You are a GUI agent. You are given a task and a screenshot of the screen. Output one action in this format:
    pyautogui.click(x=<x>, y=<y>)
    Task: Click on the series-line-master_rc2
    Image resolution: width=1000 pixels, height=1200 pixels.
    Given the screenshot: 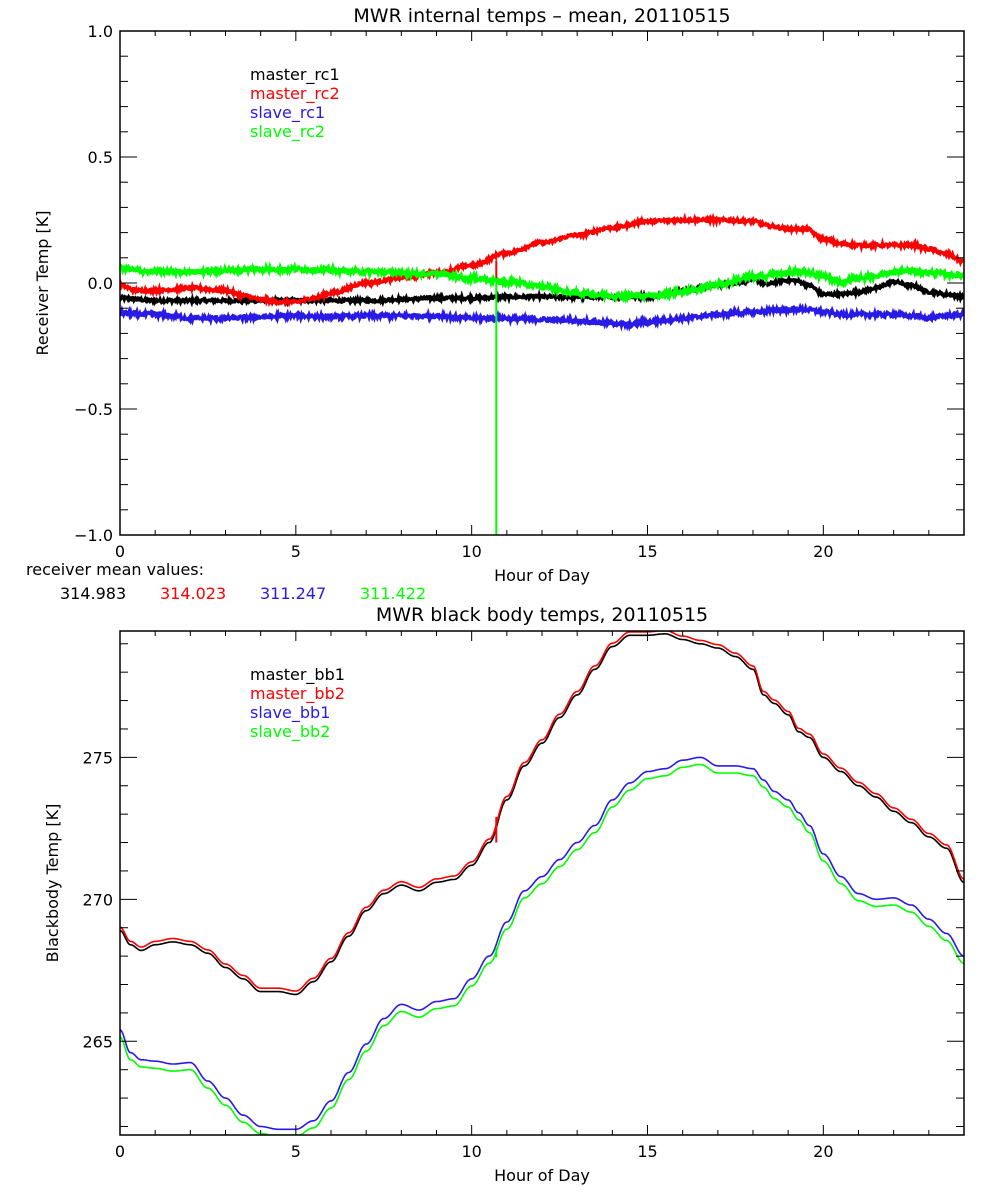 What is the action you would take?
    pyautogui.click(x=542, y=260)
    